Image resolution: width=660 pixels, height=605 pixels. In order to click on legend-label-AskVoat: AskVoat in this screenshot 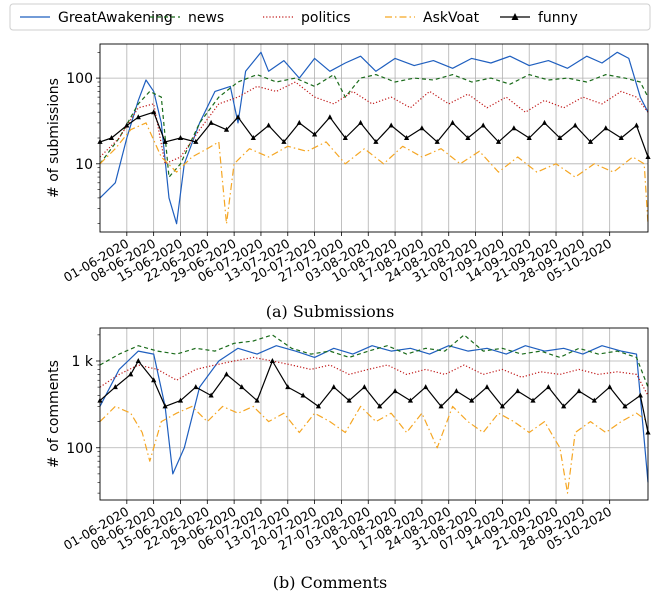, I will do `click(451, 18)`.